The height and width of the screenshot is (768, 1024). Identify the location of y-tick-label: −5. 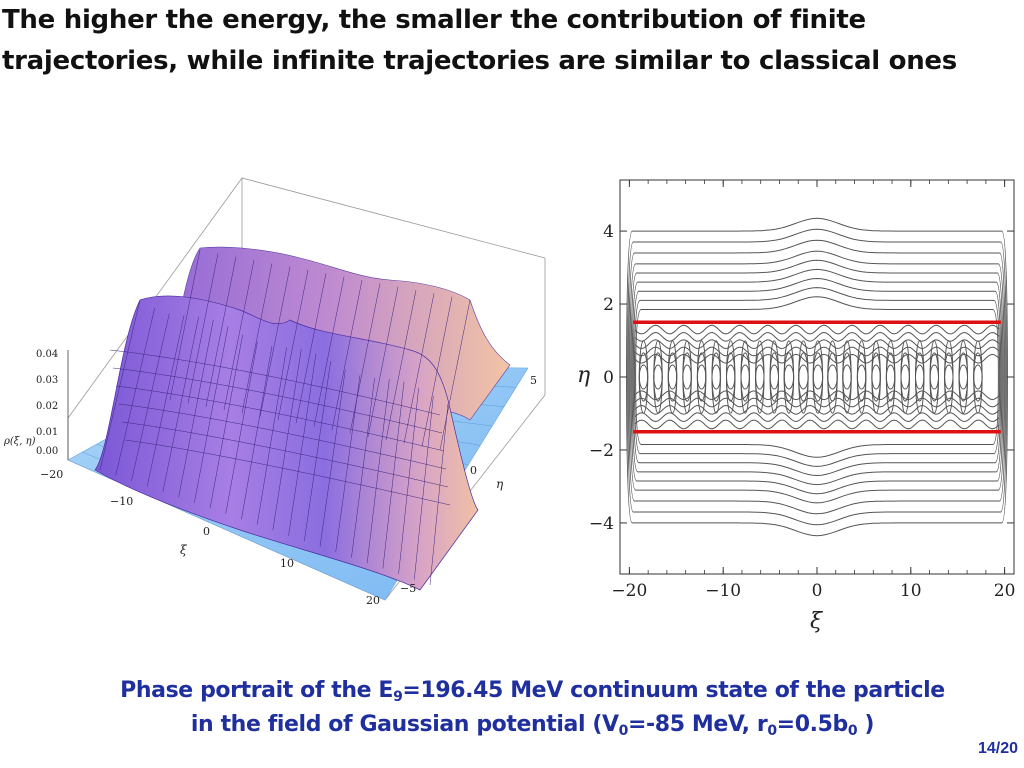
(408, 588).